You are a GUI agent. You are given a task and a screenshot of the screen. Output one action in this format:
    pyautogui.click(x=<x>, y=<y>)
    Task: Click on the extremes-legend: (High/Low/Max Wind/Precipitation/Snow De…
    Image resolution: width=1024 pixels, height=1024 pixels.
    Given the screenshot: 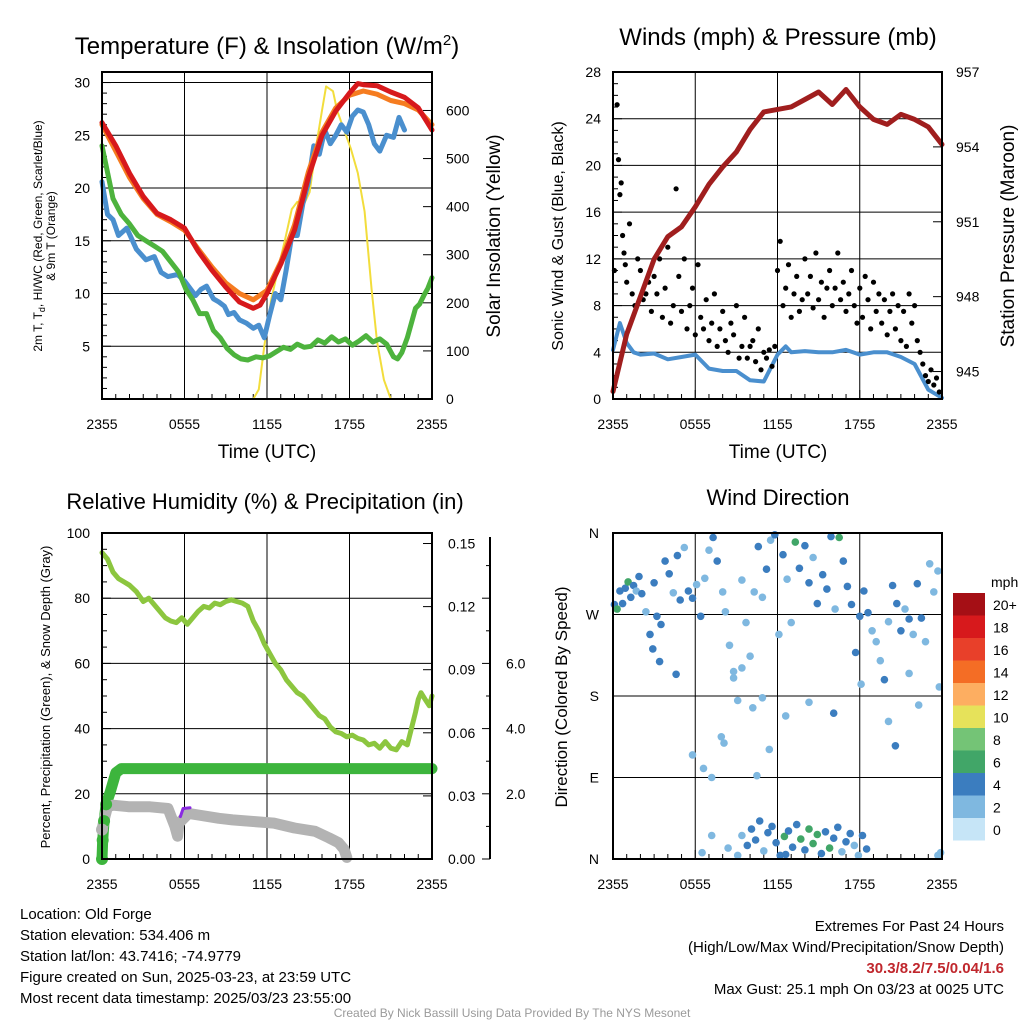 What is the action you would take?
    pyautogui.click(x=846, y=947)
    